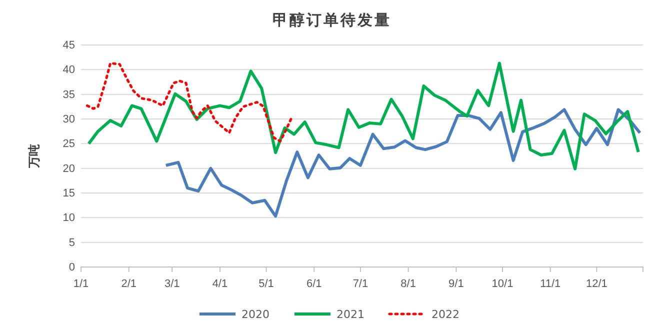 The image size is (664, 328). What do you see at coordinates (190, 102) in the screenshot?
I see `line-series` at bounding box center [190, 102].